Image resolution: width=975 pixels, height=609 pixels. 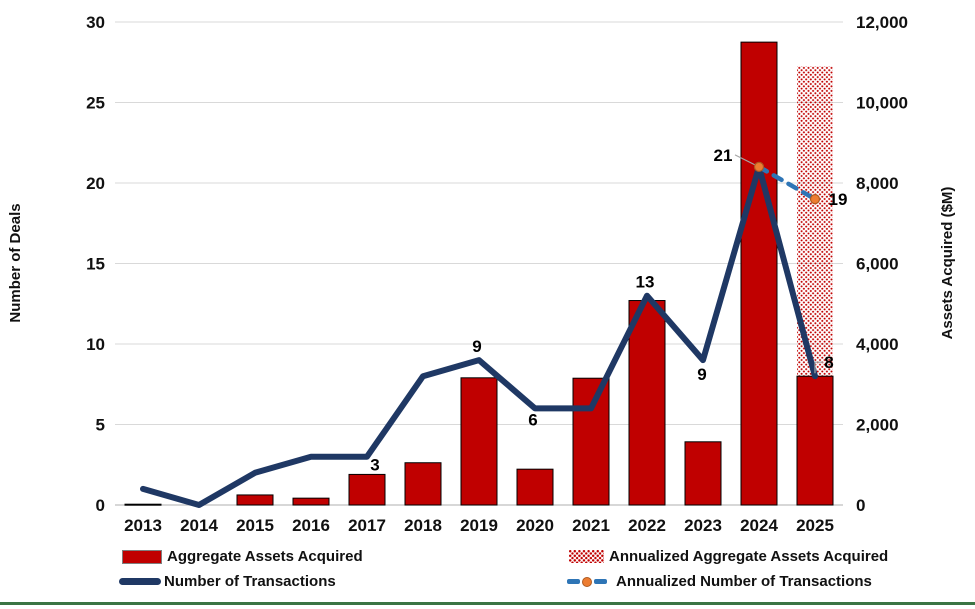 What do you see at coordinates (759, 525) in the screenshot?
I see `x-axis-tick-label: 2024` at bounding box center [759, 525].